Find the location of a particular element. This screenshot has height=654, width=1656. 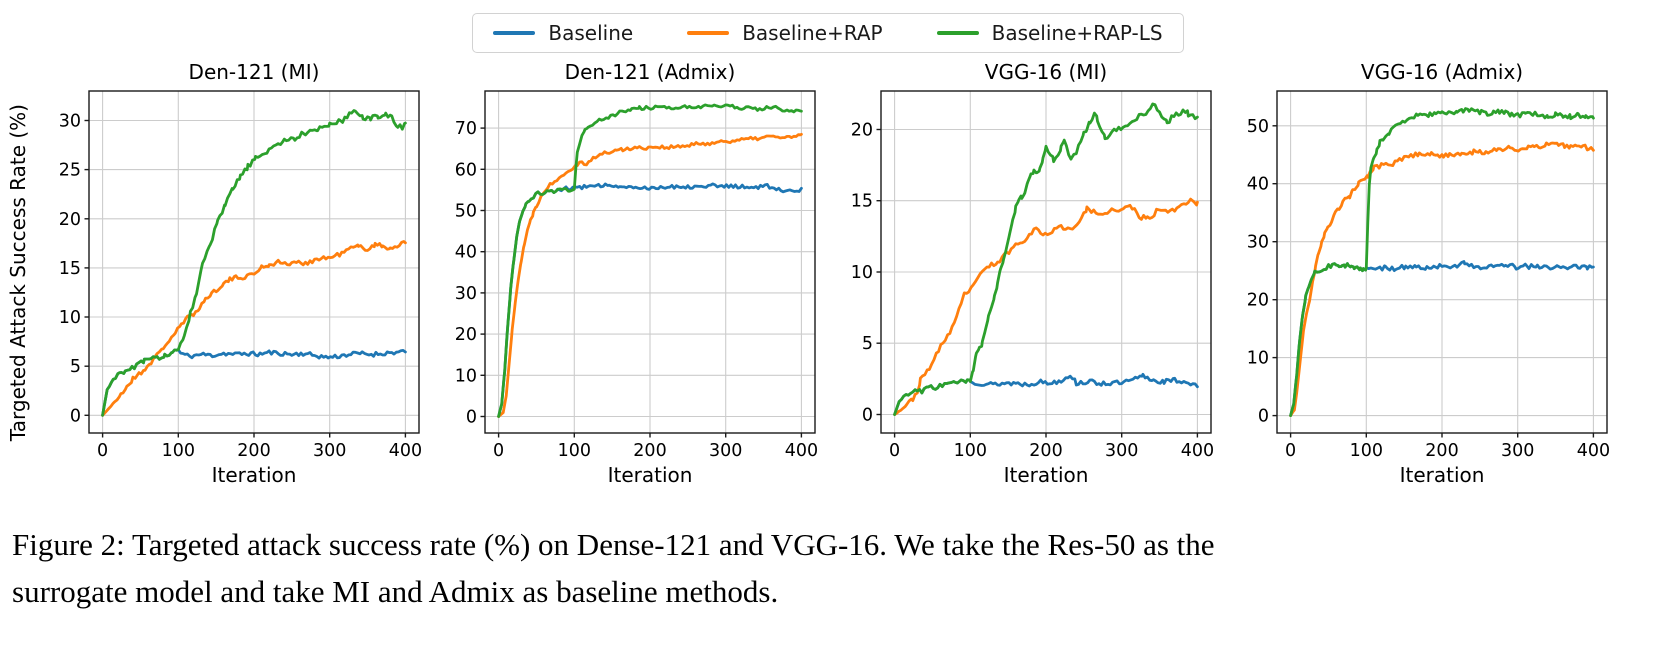

y-tick-label: 25 is located at coordinates (70, 171).